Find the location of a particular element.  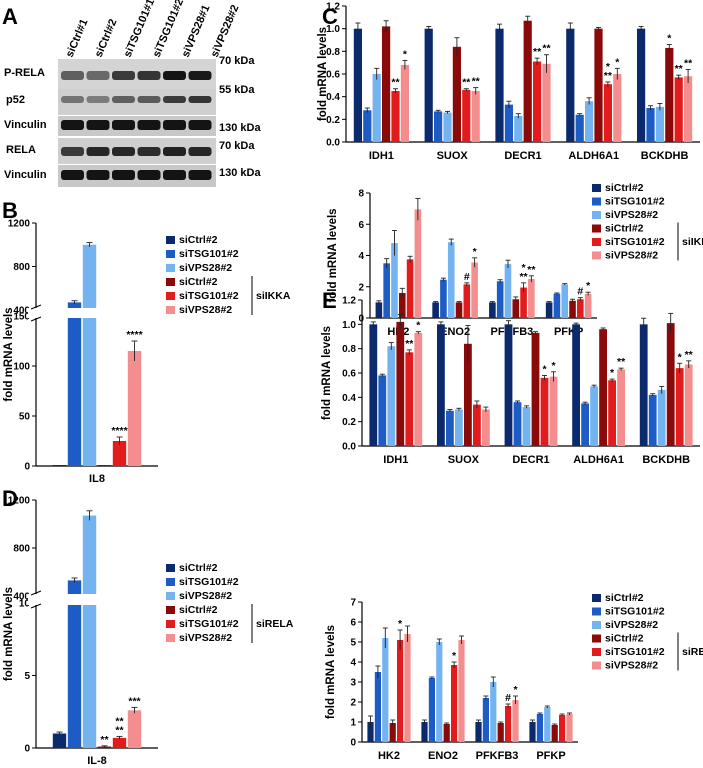

y-tick-label: 0.8 is located at coordinates (349, 349).